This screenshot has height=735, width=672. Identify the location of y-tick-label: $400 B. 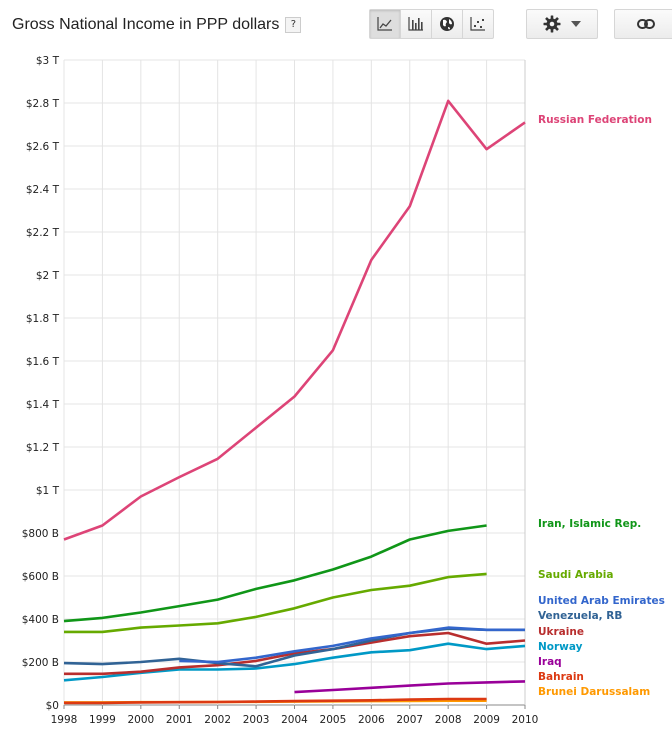
(40, 620).